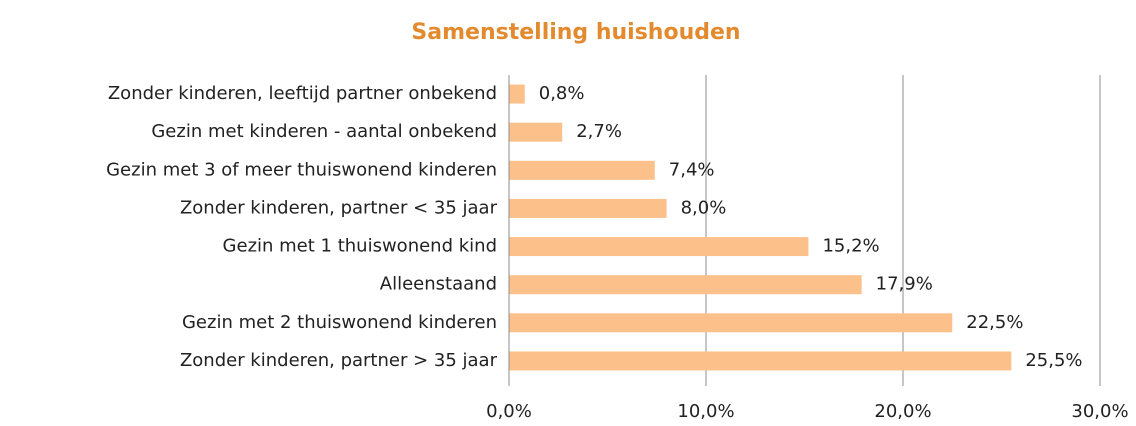 Image resolution: width=1136 pixels, height=426 pixels. I want to click on y-tick-label: Alleenstaand, so click(438, 284).